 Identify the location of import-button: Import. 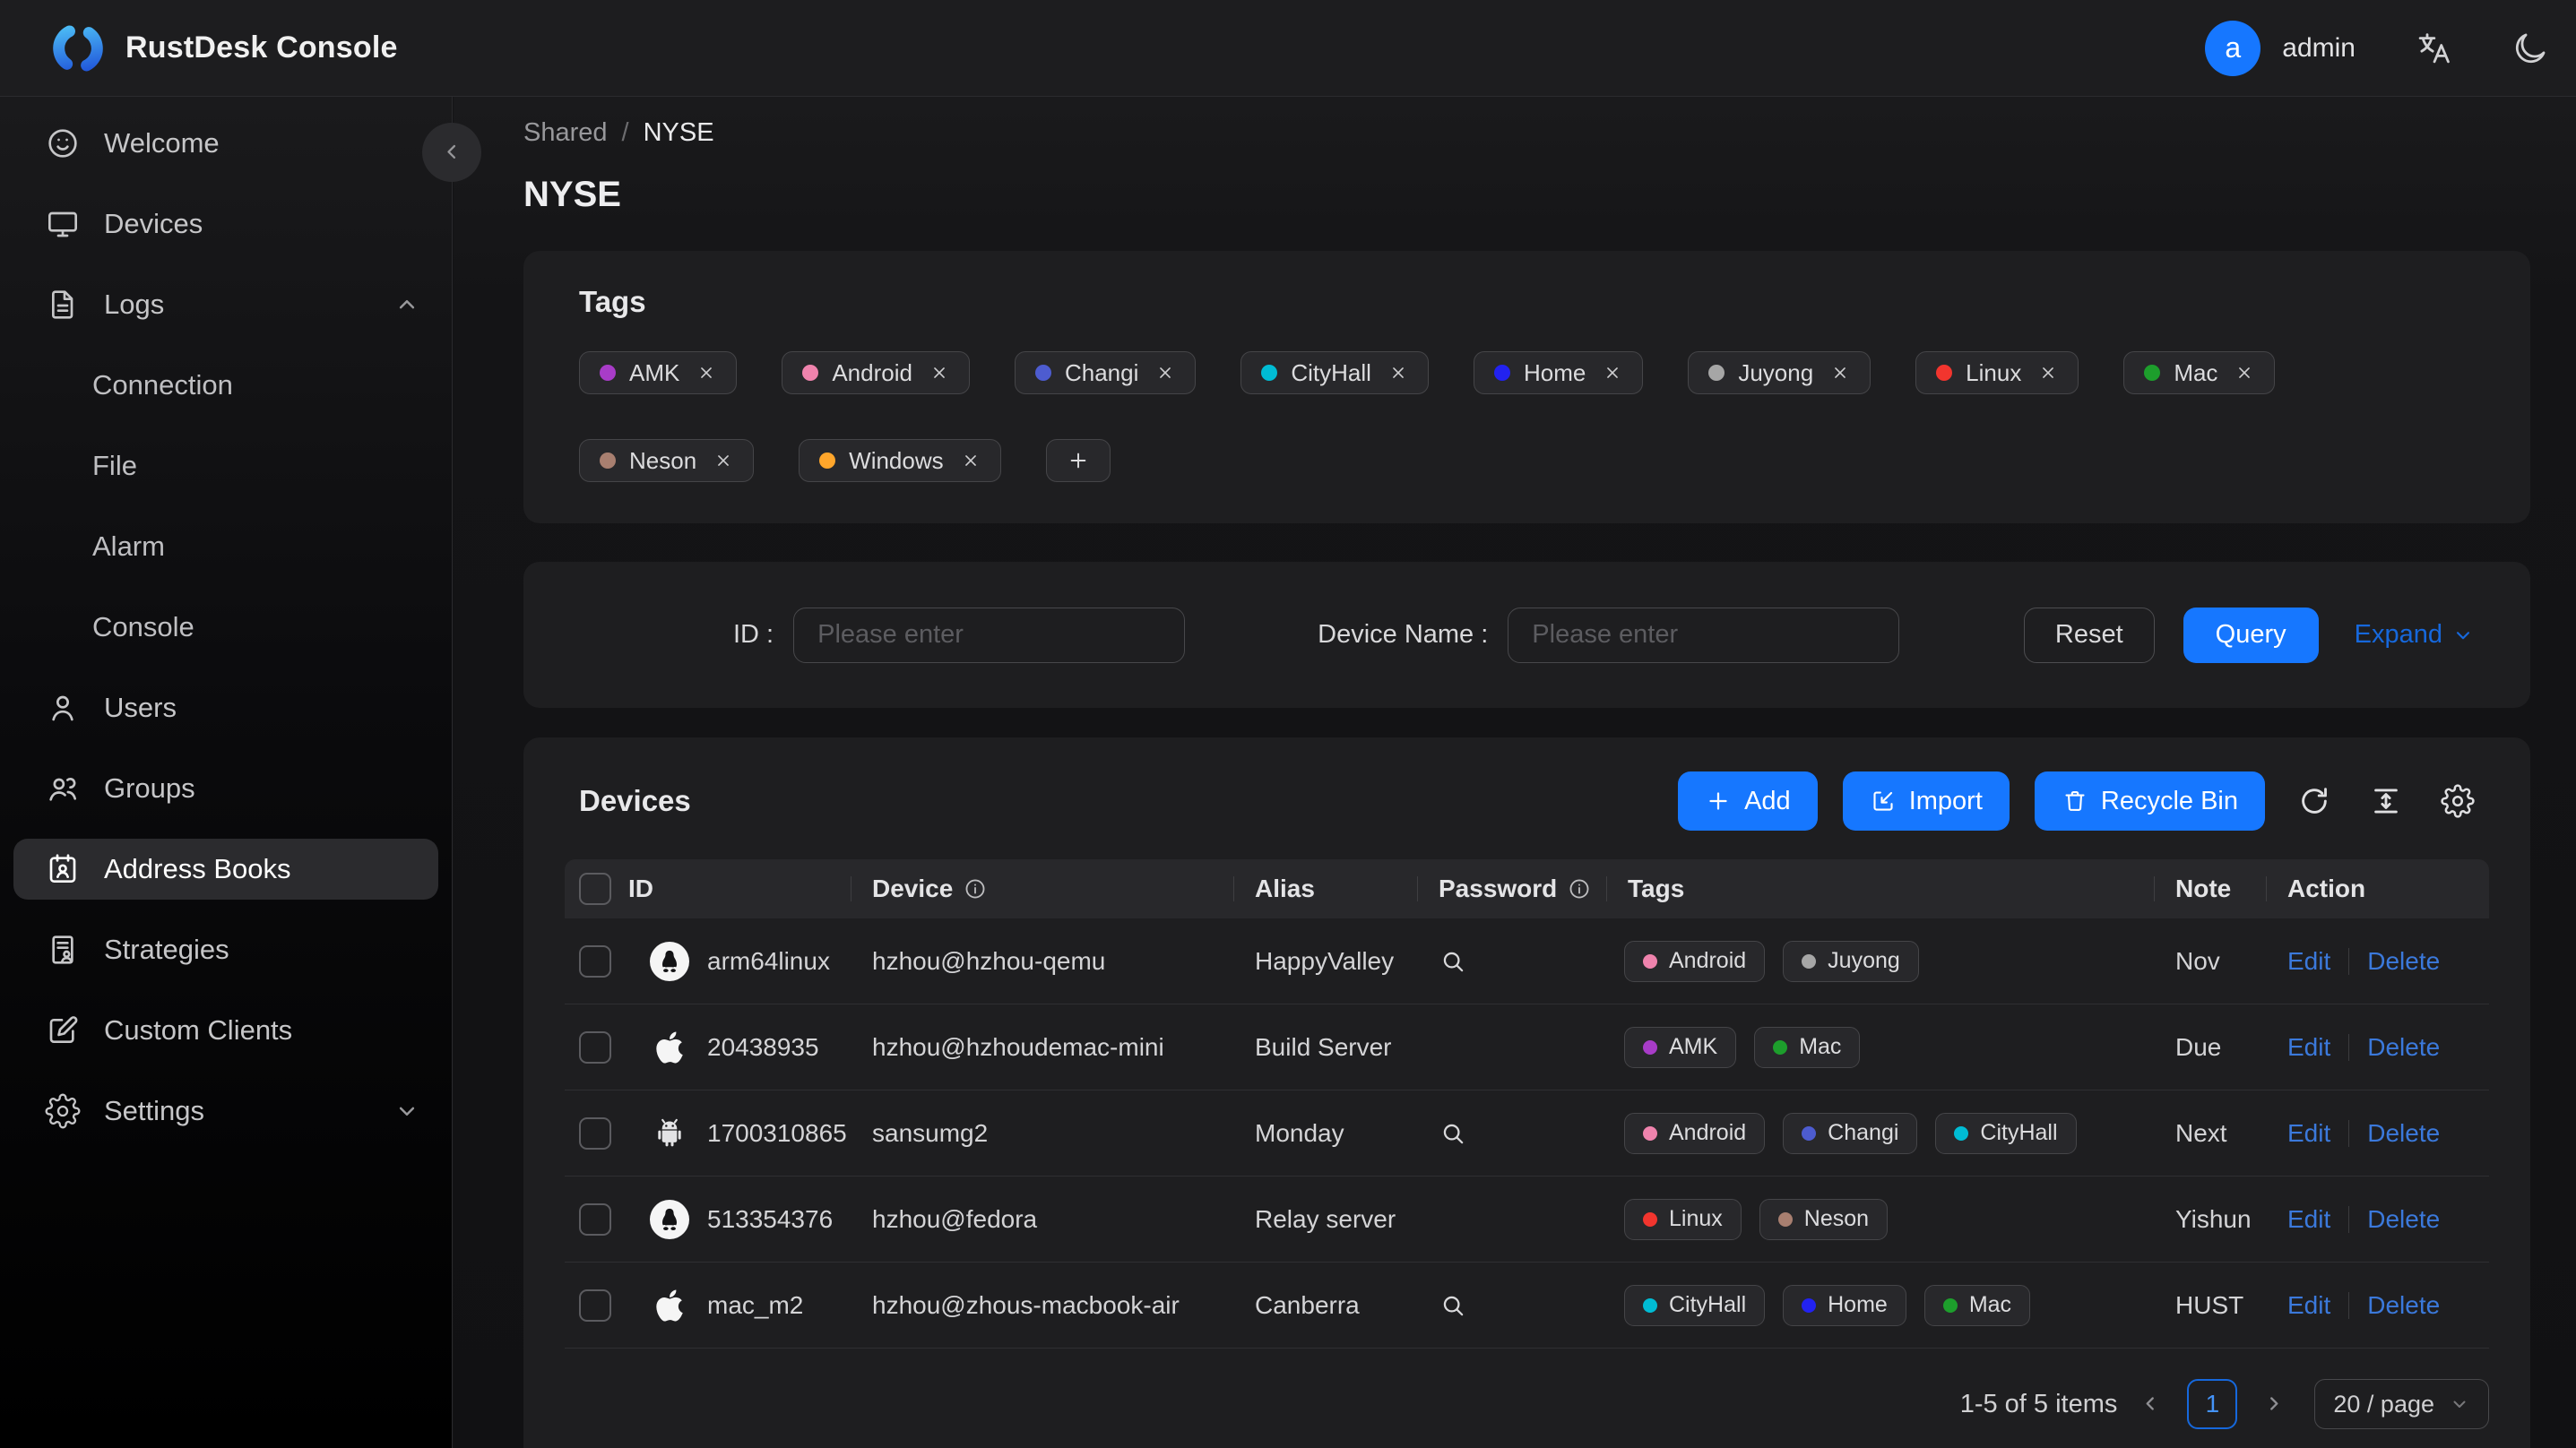
(1926, 801).